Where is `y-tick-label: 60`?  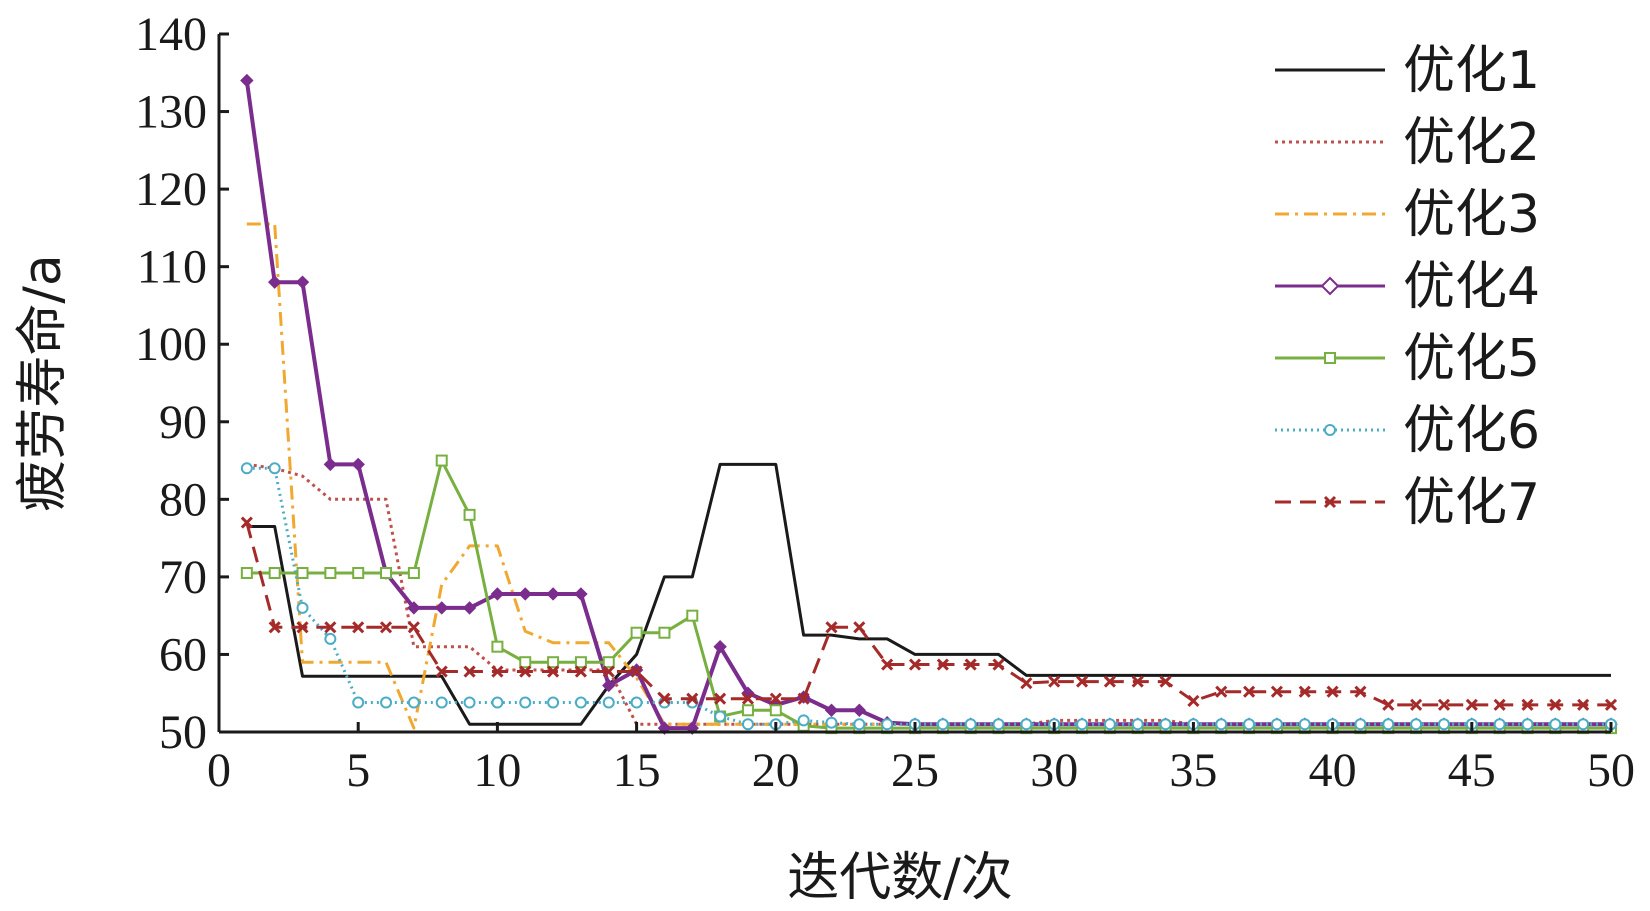 y-tick-label: 60 is located at coordinates (183, 654).